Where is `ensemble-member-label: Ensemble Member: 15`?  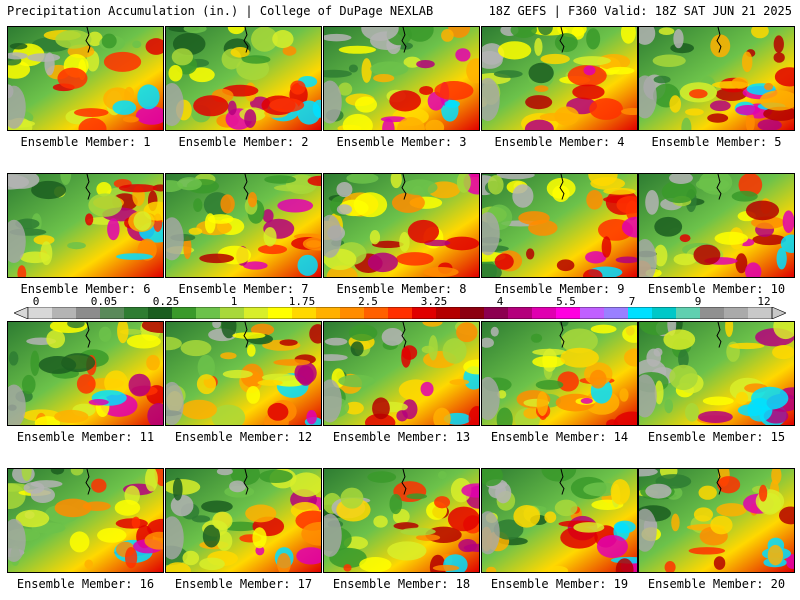
ensemble-member-label: Ensemble Member: 15 is located at coordinates (716, 437).